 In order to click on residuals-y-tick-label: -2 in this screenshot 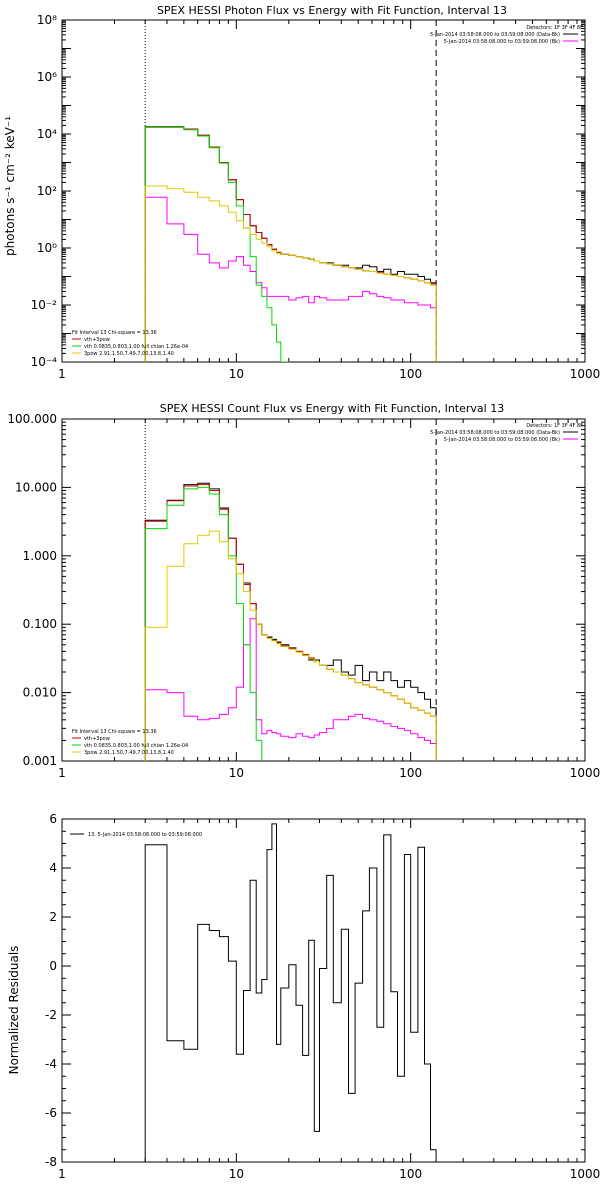, I will do `click(51, 1015)`.